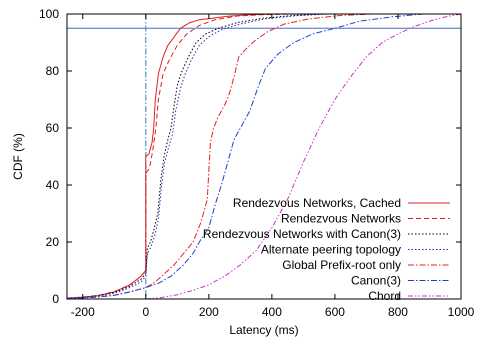 Image resolution: width=479 pixels, height=343 pixels. Describe the element at coordinates (145, 312) in the screenshot. I see `x-tick-label: 0` at that location.